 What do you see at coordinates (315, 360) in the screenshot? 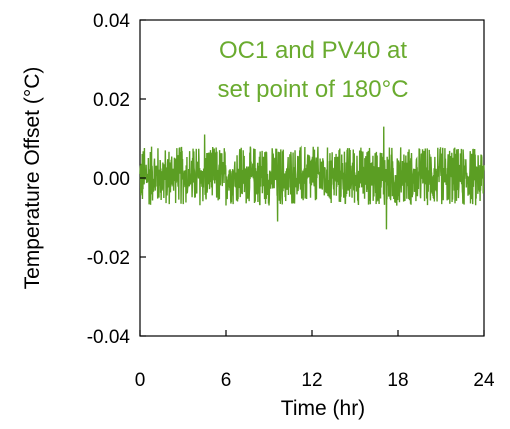
I see `x-axis-ticks: 0 6 12 18 24` at bounding box center [315, 360].